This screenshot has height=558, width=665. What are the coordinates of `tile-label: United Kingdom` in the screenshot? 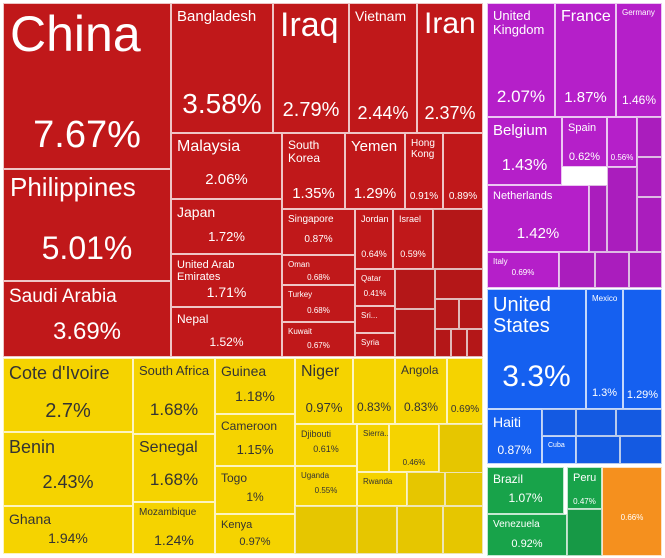 It's located at (519, 22).